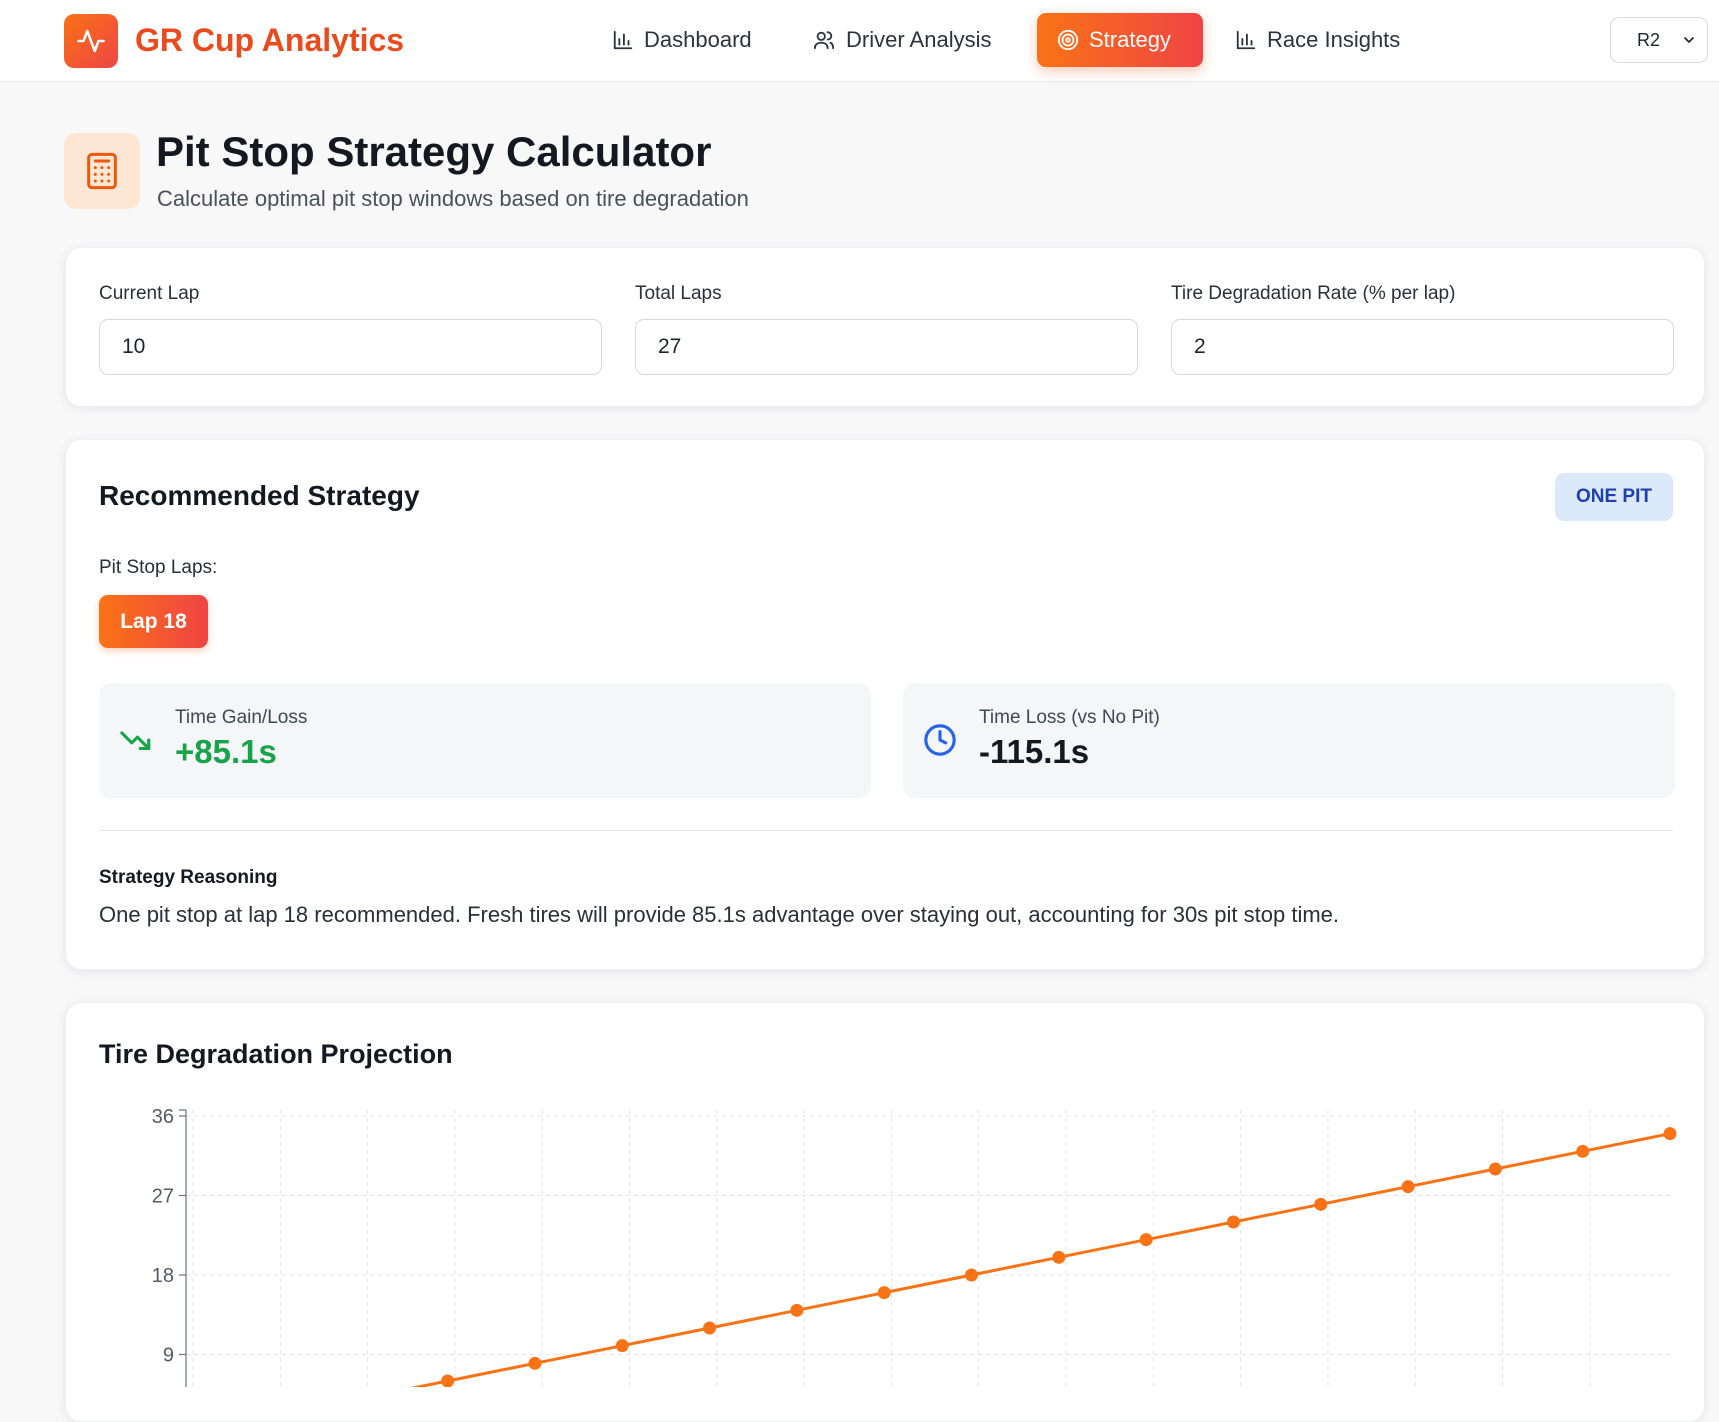 The image size is (1719, 1422). Describe the element at coordinates (158, 567) in the screenshot. I see `pit-laps-label: Pit Stop Laps:` at that location.